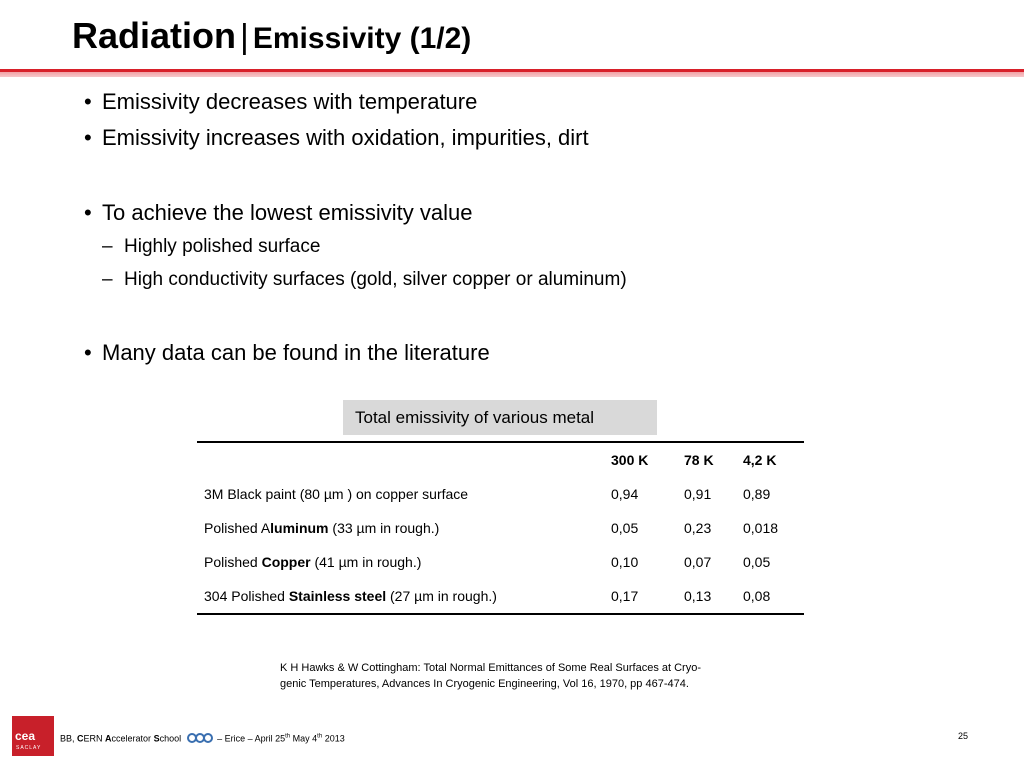  I want to click on title-main: Radiation, so click(154, 35).